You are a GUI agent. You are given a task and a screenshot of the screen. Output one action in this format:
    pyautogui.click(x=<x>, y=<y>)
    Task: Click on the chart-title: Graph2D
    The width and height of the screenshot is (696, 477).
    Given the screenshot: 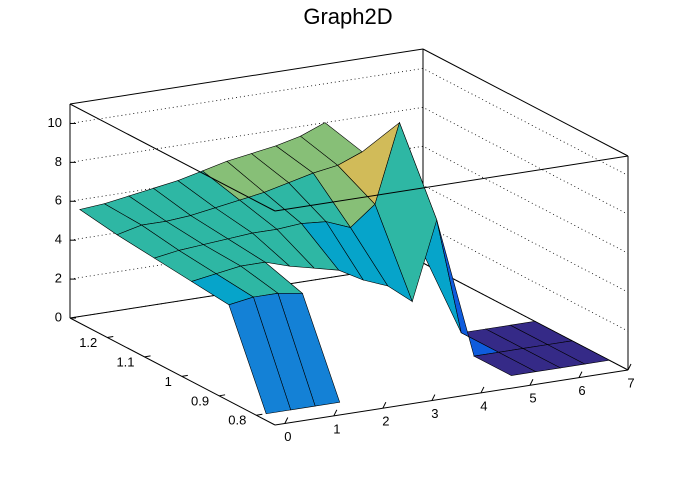 What is the action you would take?
    pyautogui.click(x=347, y=16)
    